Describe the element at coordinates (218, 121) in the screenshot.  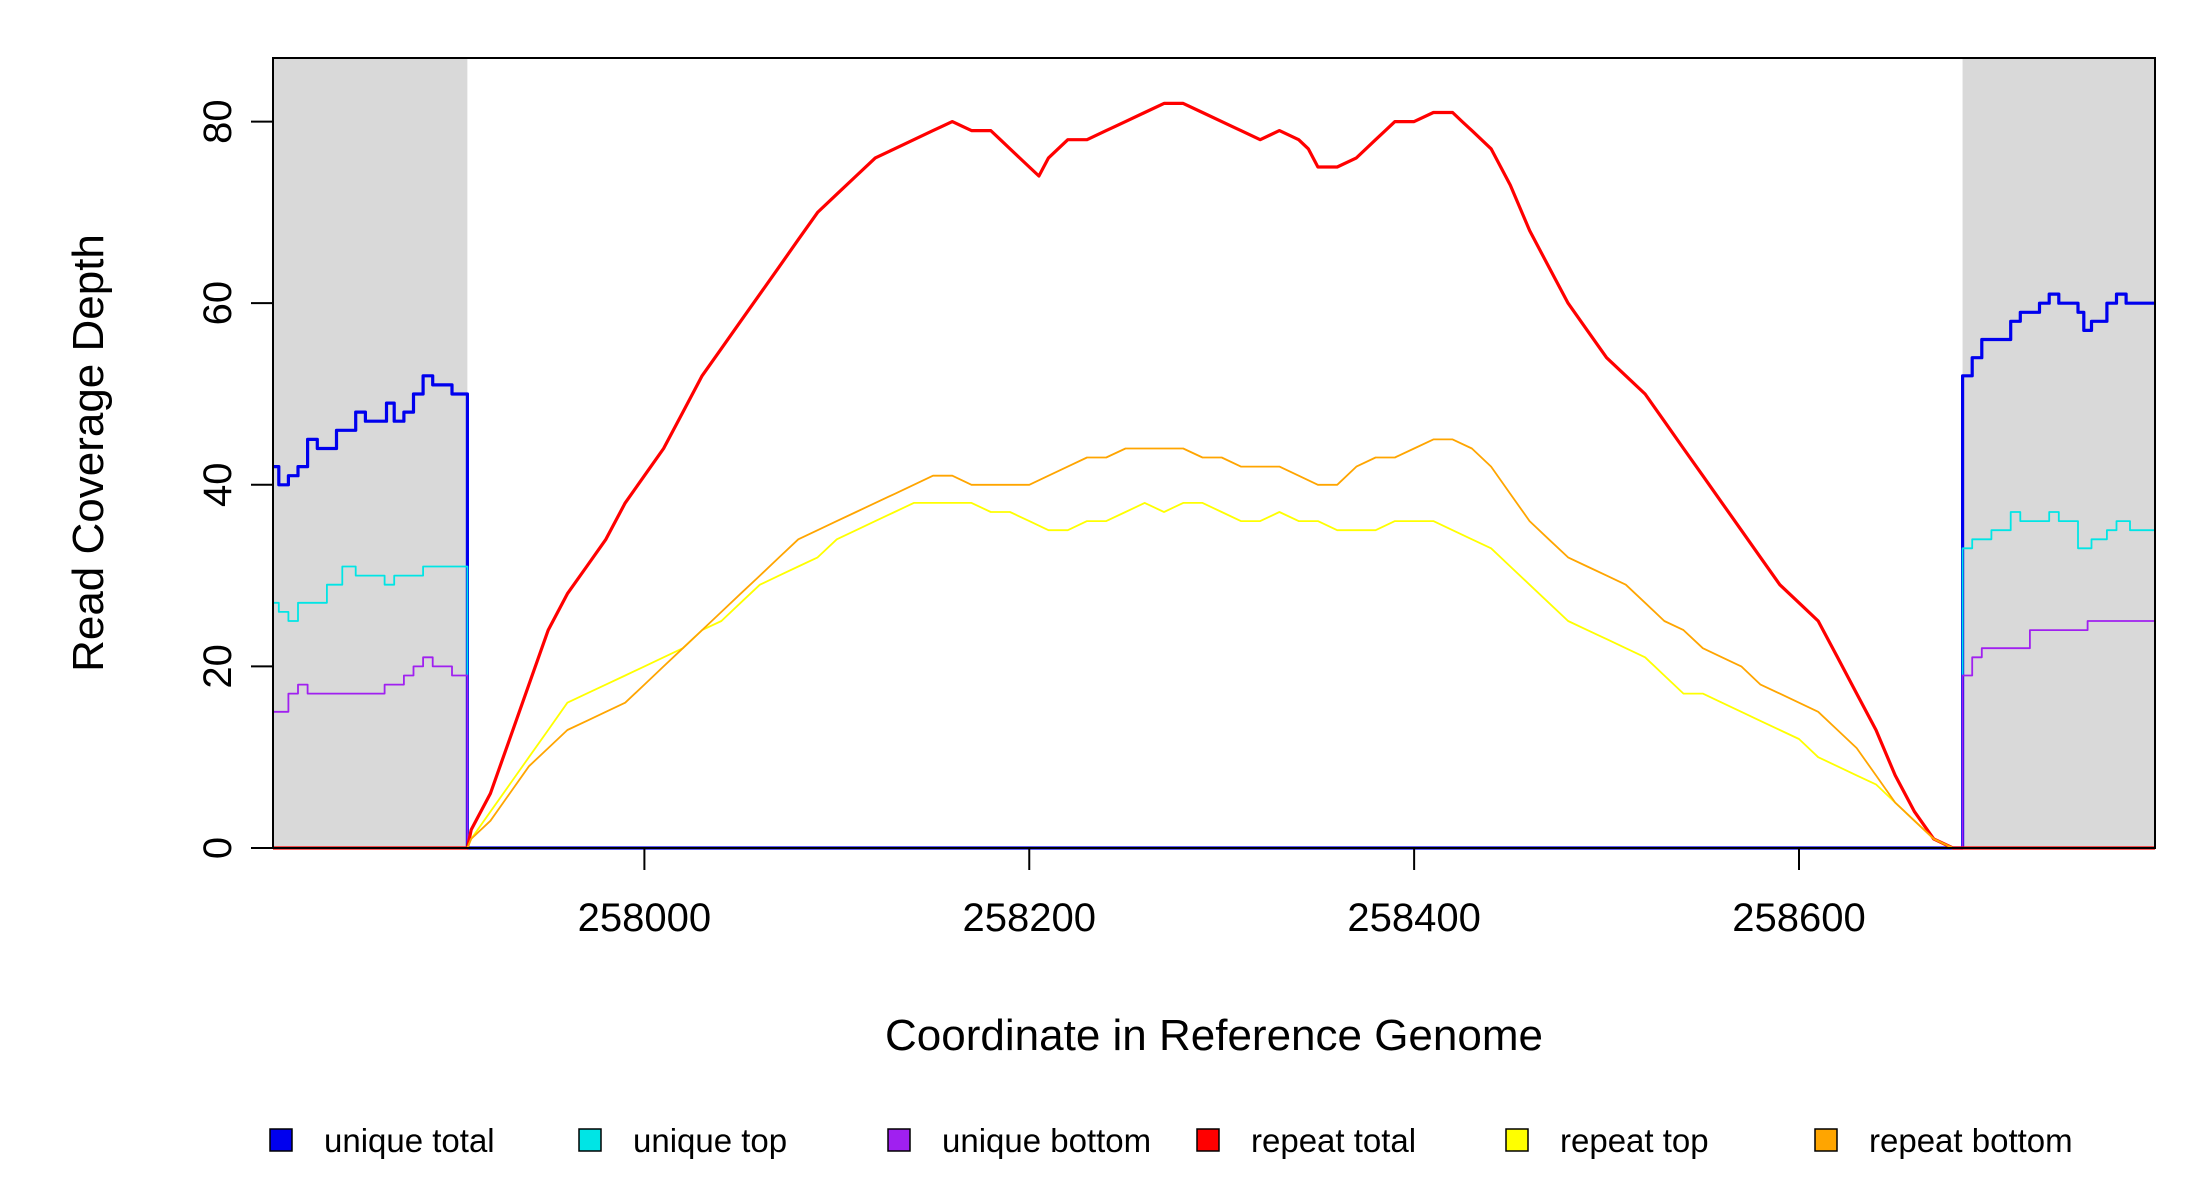
I see `y-tick-label: 80` at that location.